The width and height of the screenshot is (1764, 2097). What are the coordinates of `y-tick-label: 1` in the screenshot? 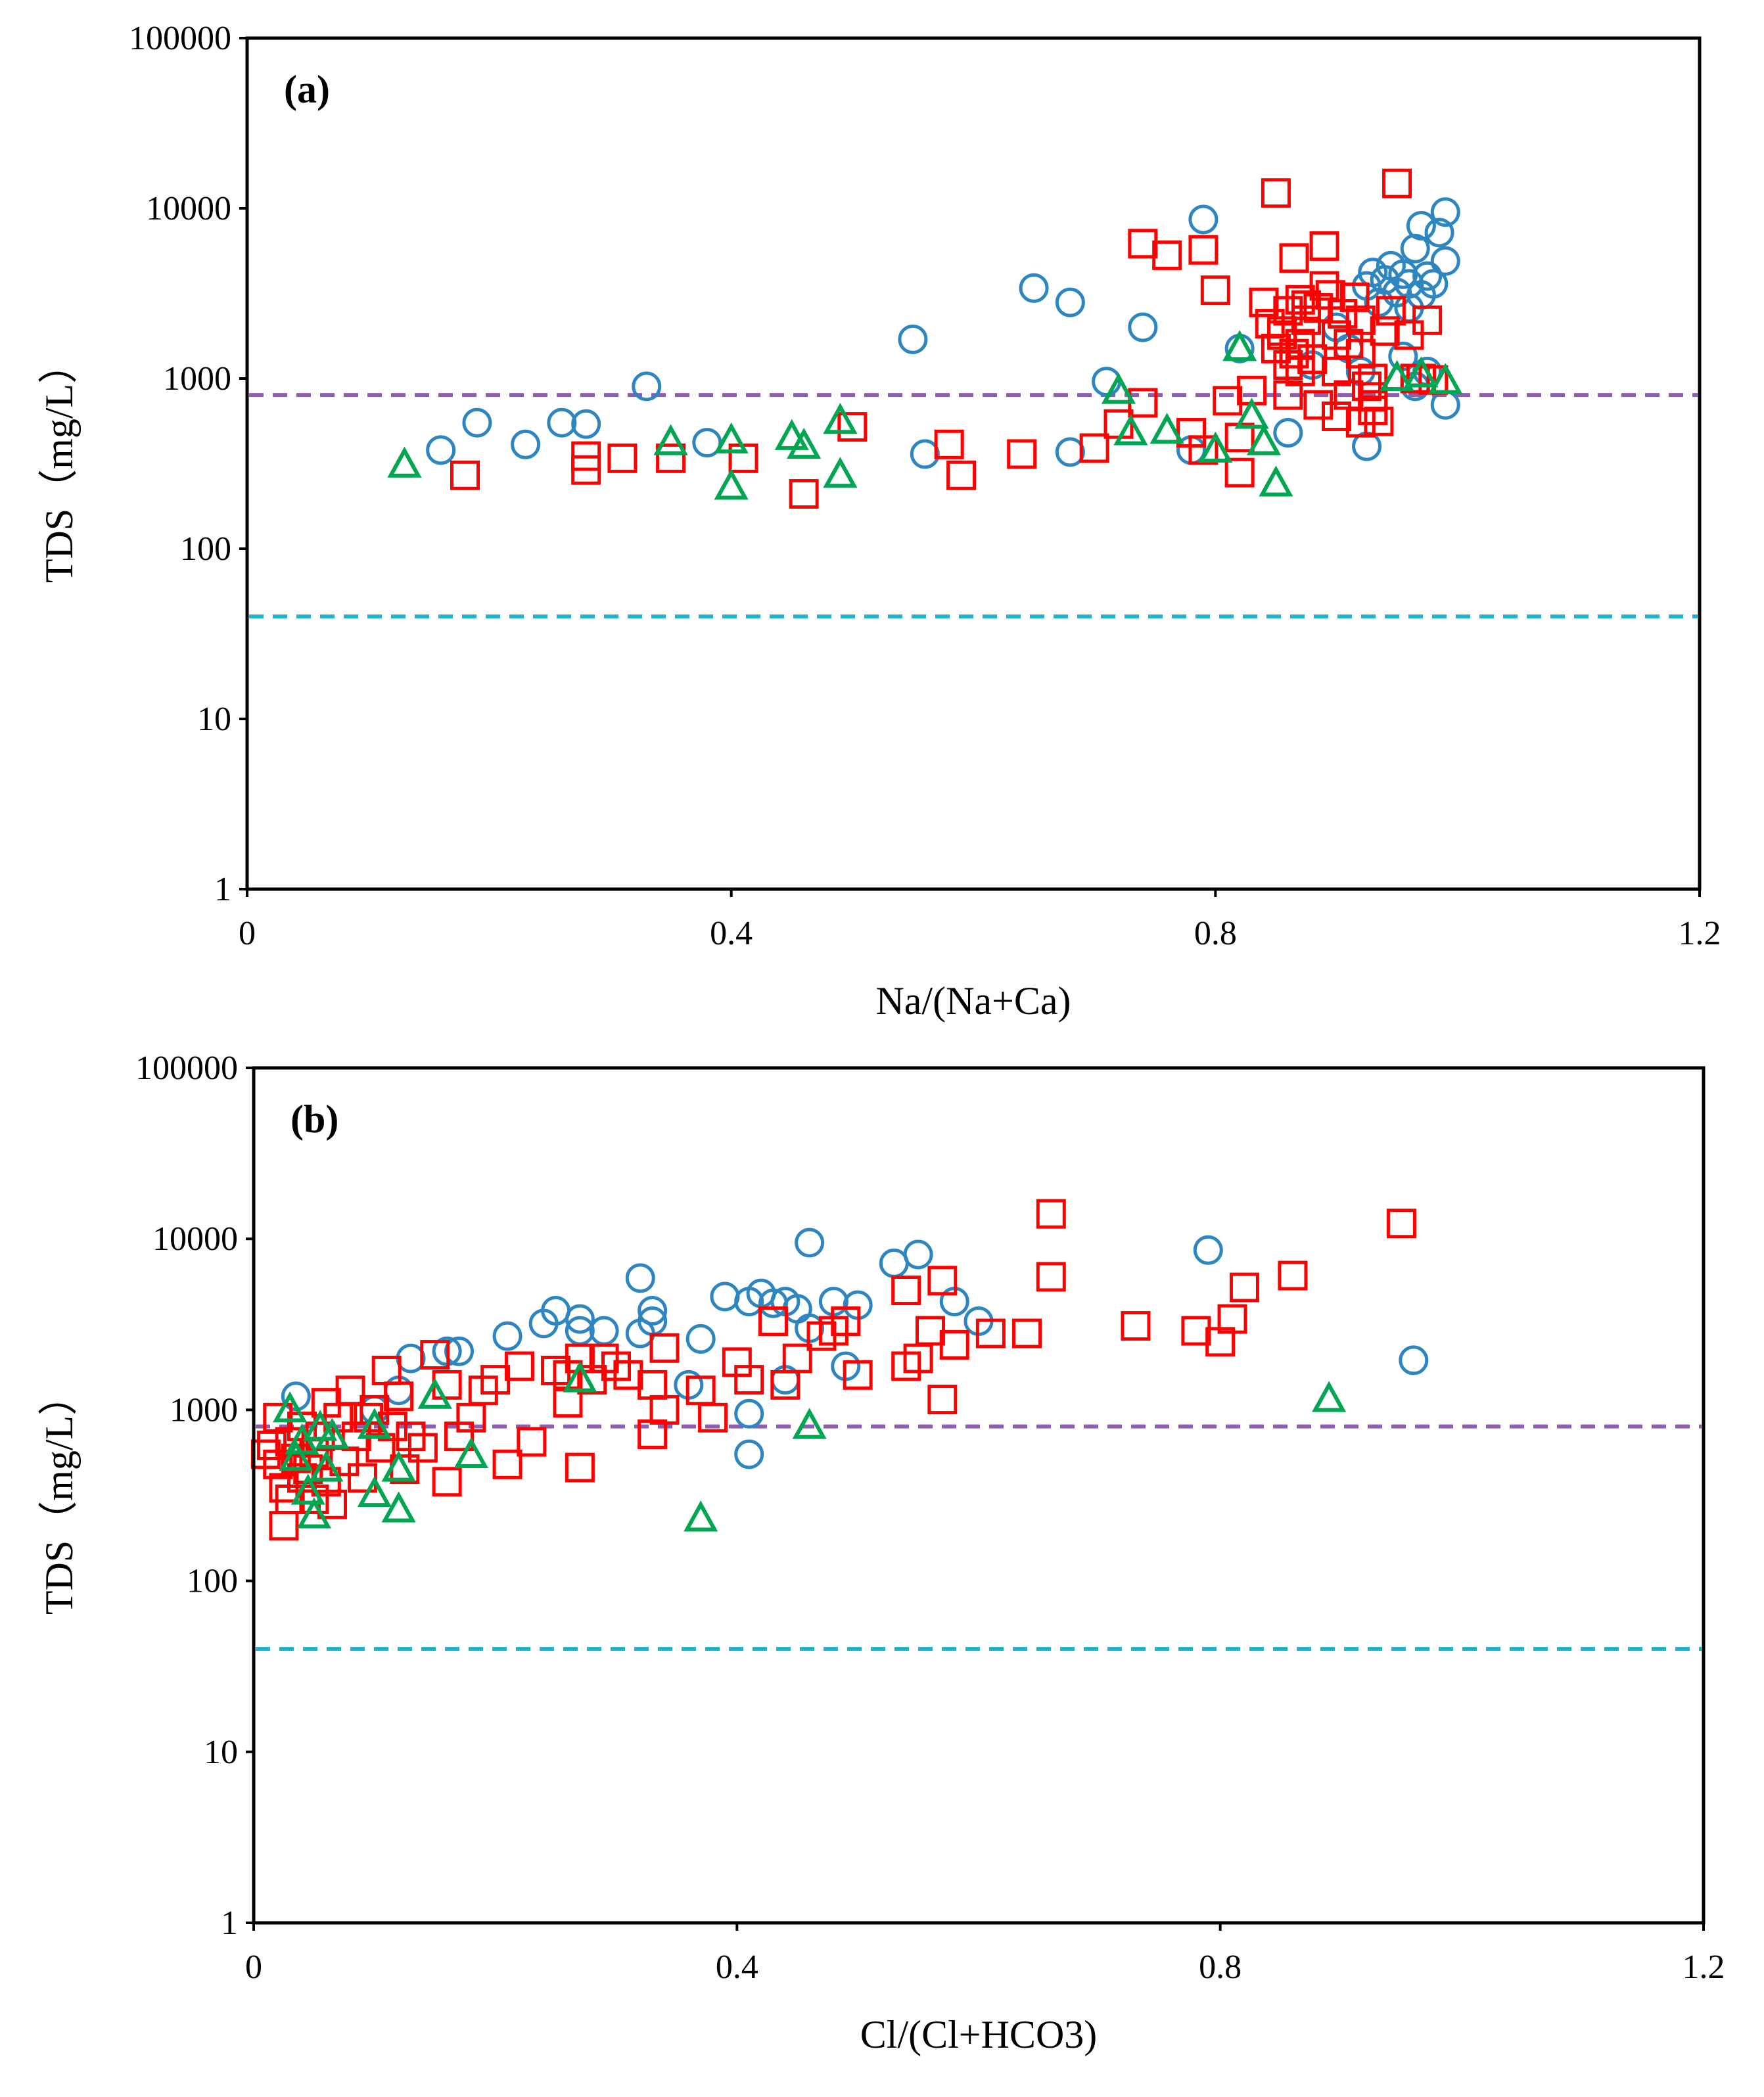 It's located at (222, 889).